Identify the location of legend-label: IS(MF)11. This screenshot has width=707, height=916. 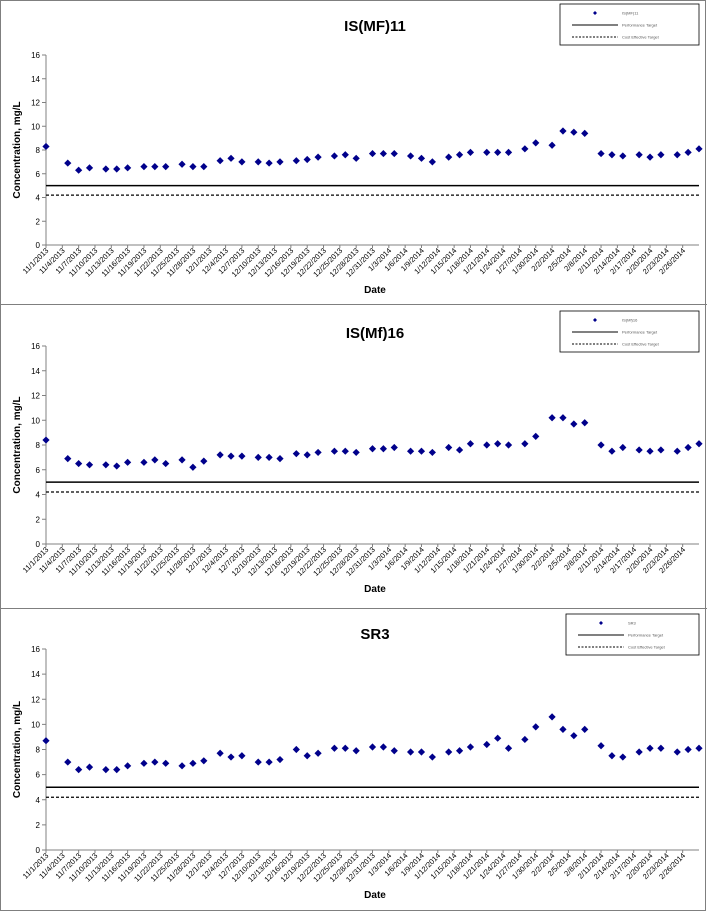
(630, 13).